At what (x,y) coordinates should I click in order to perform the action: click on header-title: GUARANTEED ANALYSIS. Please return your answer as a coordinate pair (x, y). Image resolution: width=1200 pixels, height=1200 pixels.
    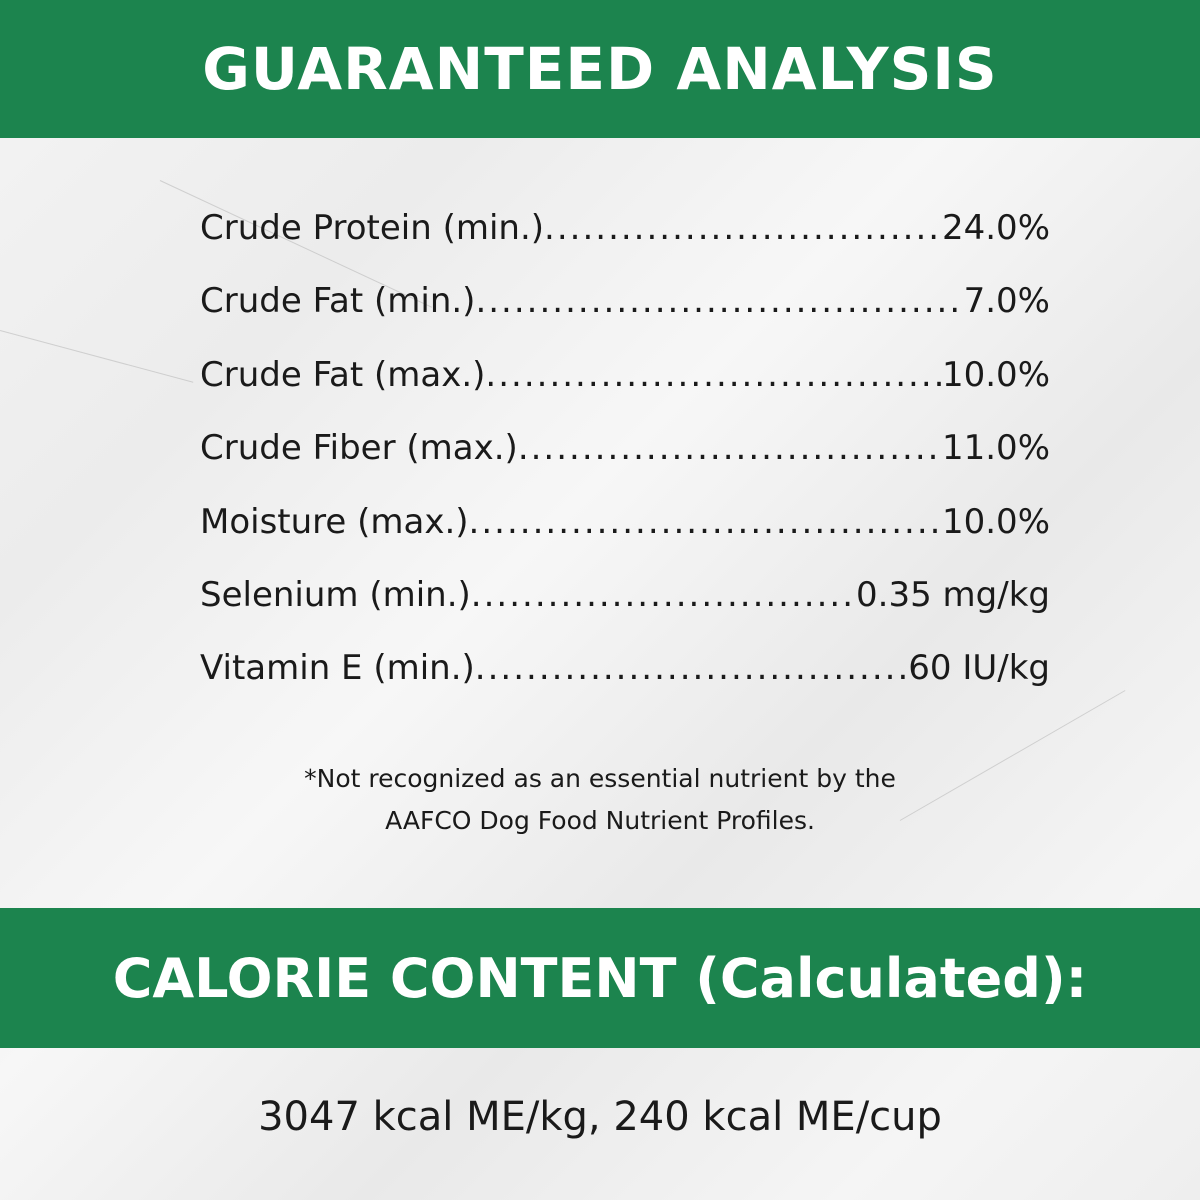
    Looking at the image, I should click on (600, 69).